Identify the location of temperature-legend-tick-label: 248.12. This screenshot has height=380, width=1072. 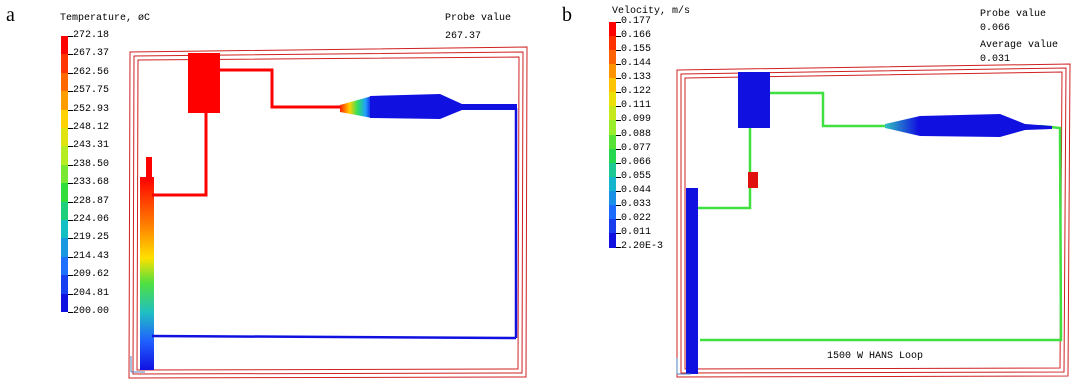
(91, 127).